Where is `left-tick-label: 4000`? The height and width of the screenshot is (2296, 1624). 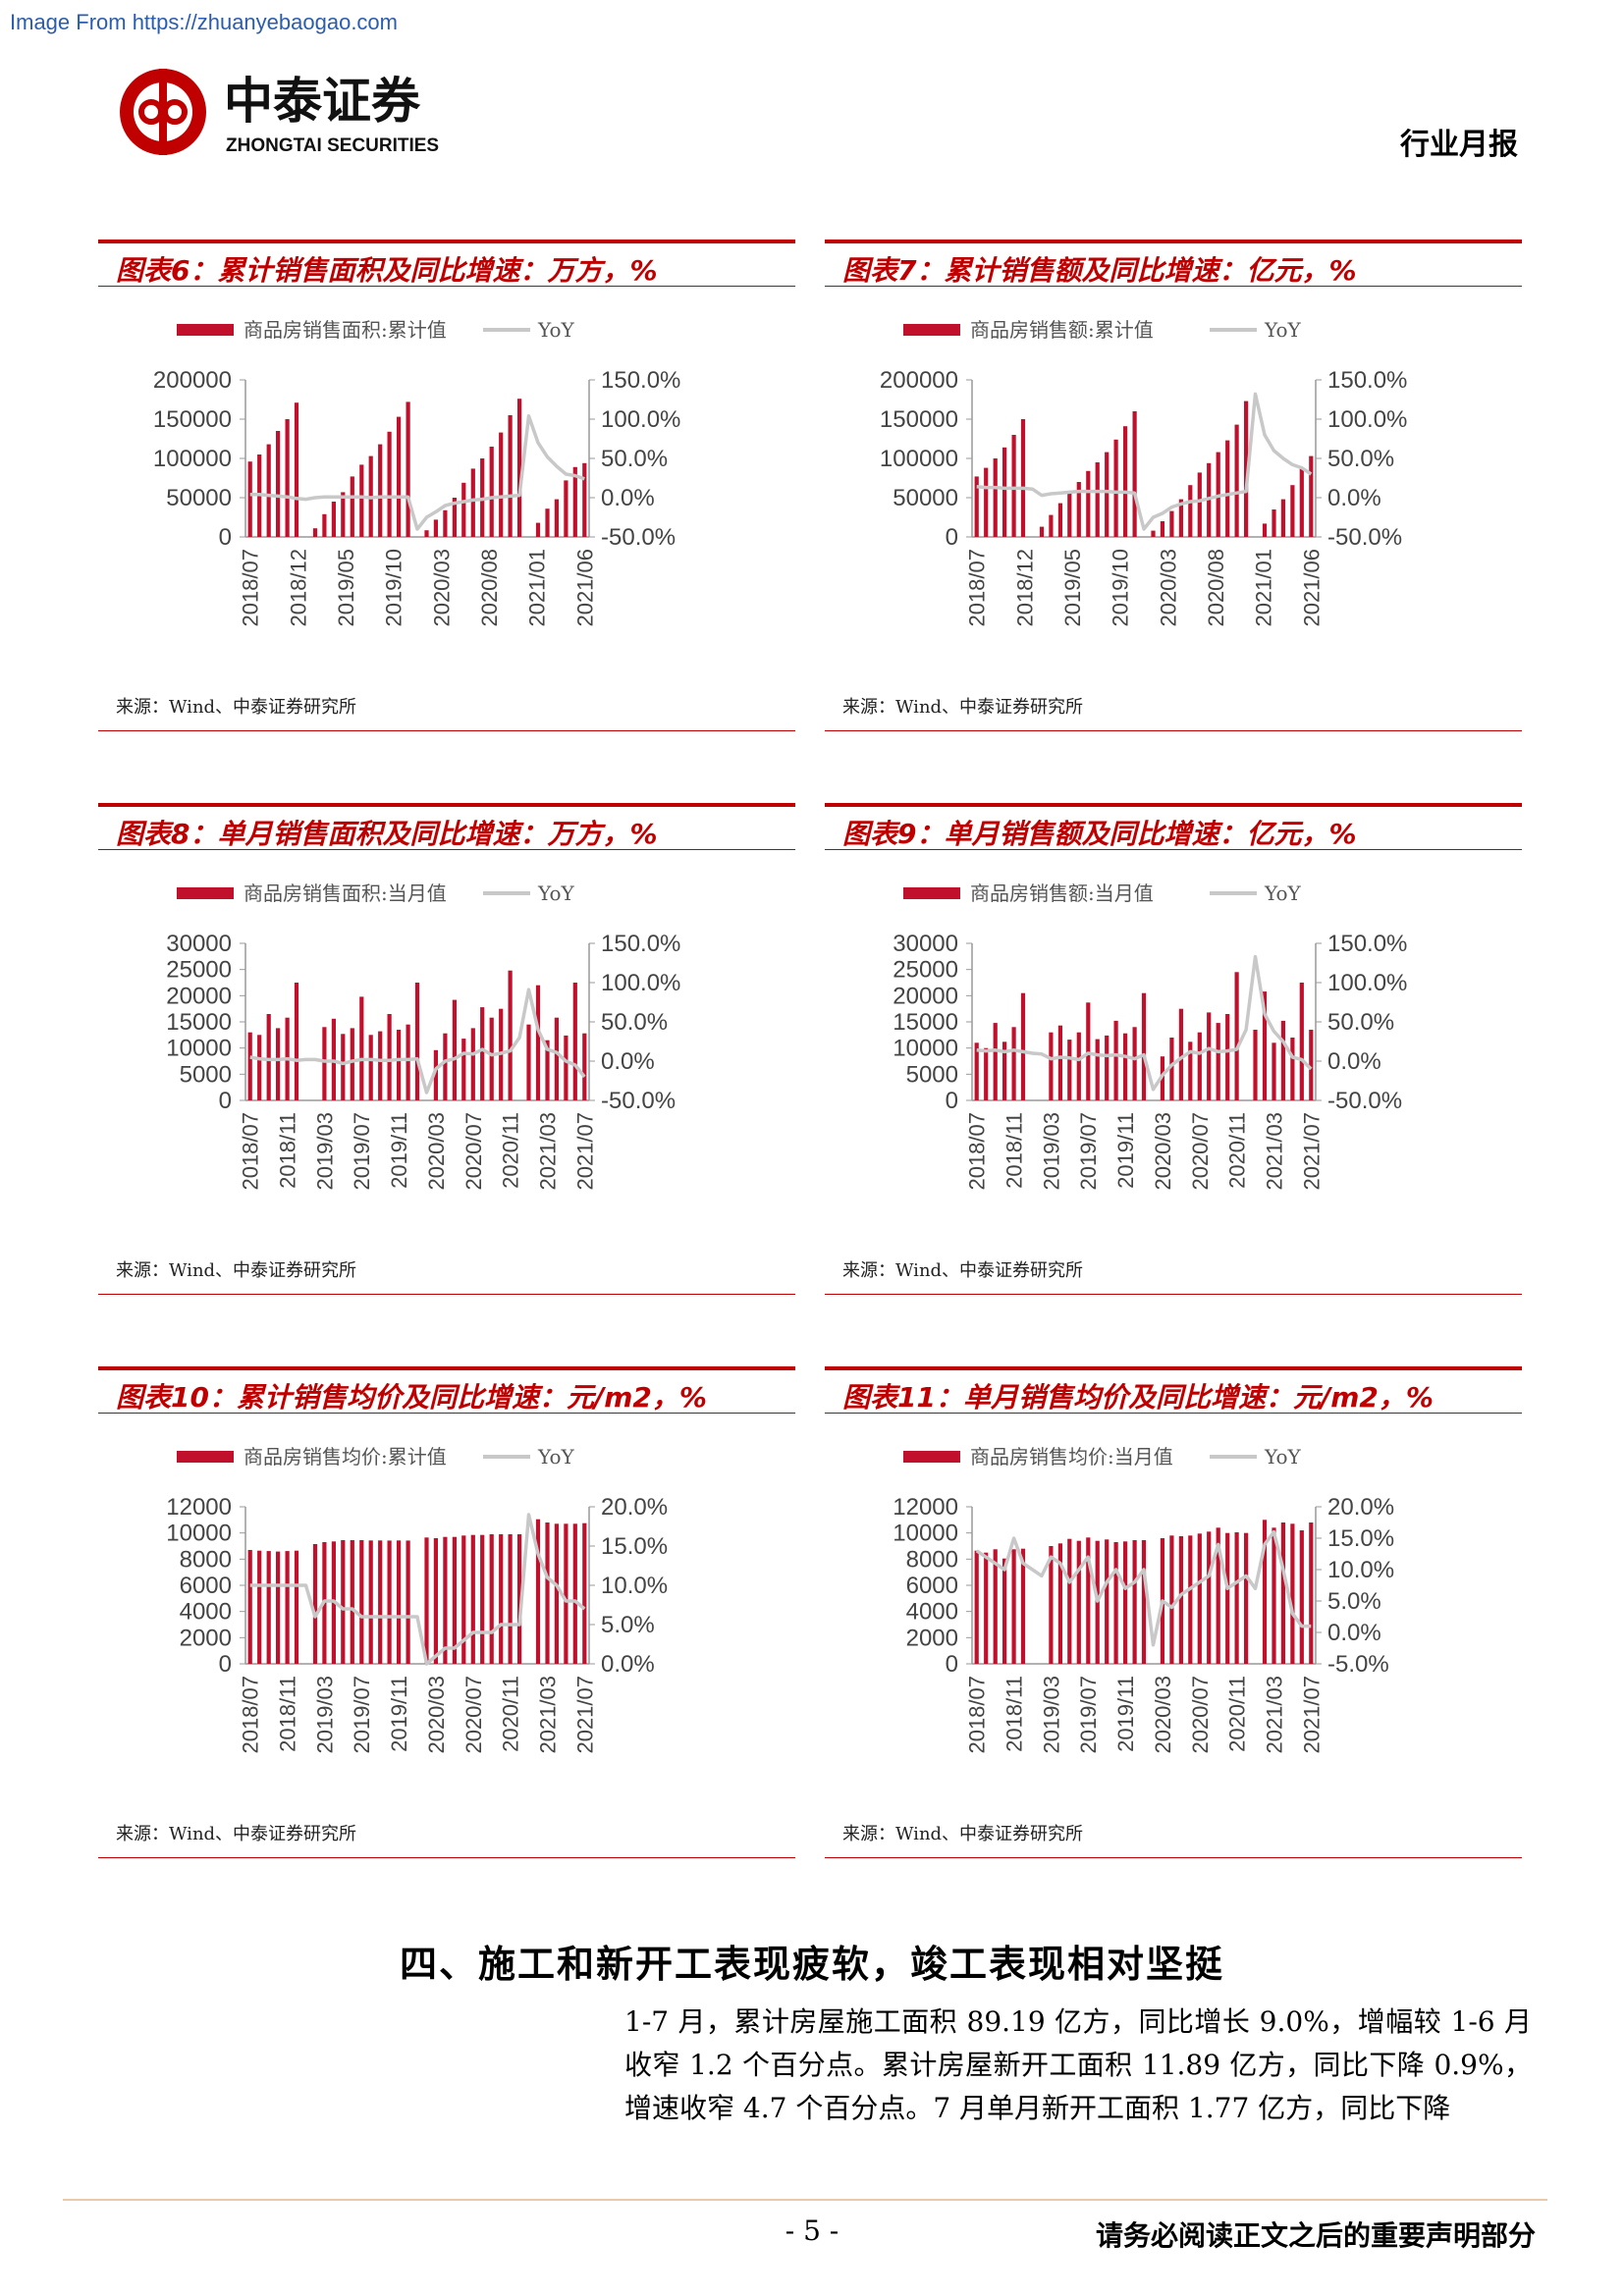 left-tick-label: 4000 is located at coordinates (932, 1612).